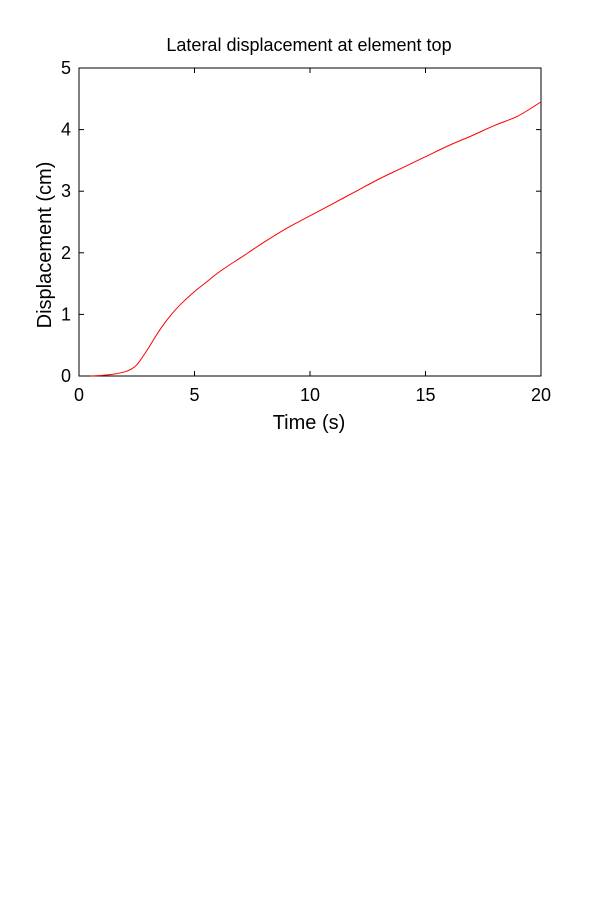 This screenshot has height=900, width=599. What do you see at coordinates (425, 395) in the screenshot?
I see `x-tick-label: 15` at bounding box center [425, 395].